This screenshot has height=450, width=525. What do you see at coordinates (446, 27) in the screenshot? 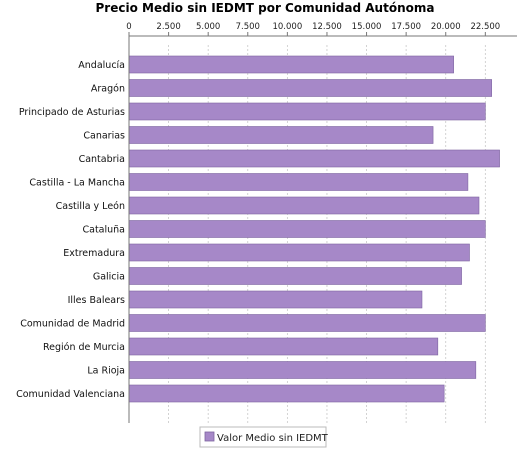
I see `x-tick-label: 20.000` at bounding box center [446, 27].